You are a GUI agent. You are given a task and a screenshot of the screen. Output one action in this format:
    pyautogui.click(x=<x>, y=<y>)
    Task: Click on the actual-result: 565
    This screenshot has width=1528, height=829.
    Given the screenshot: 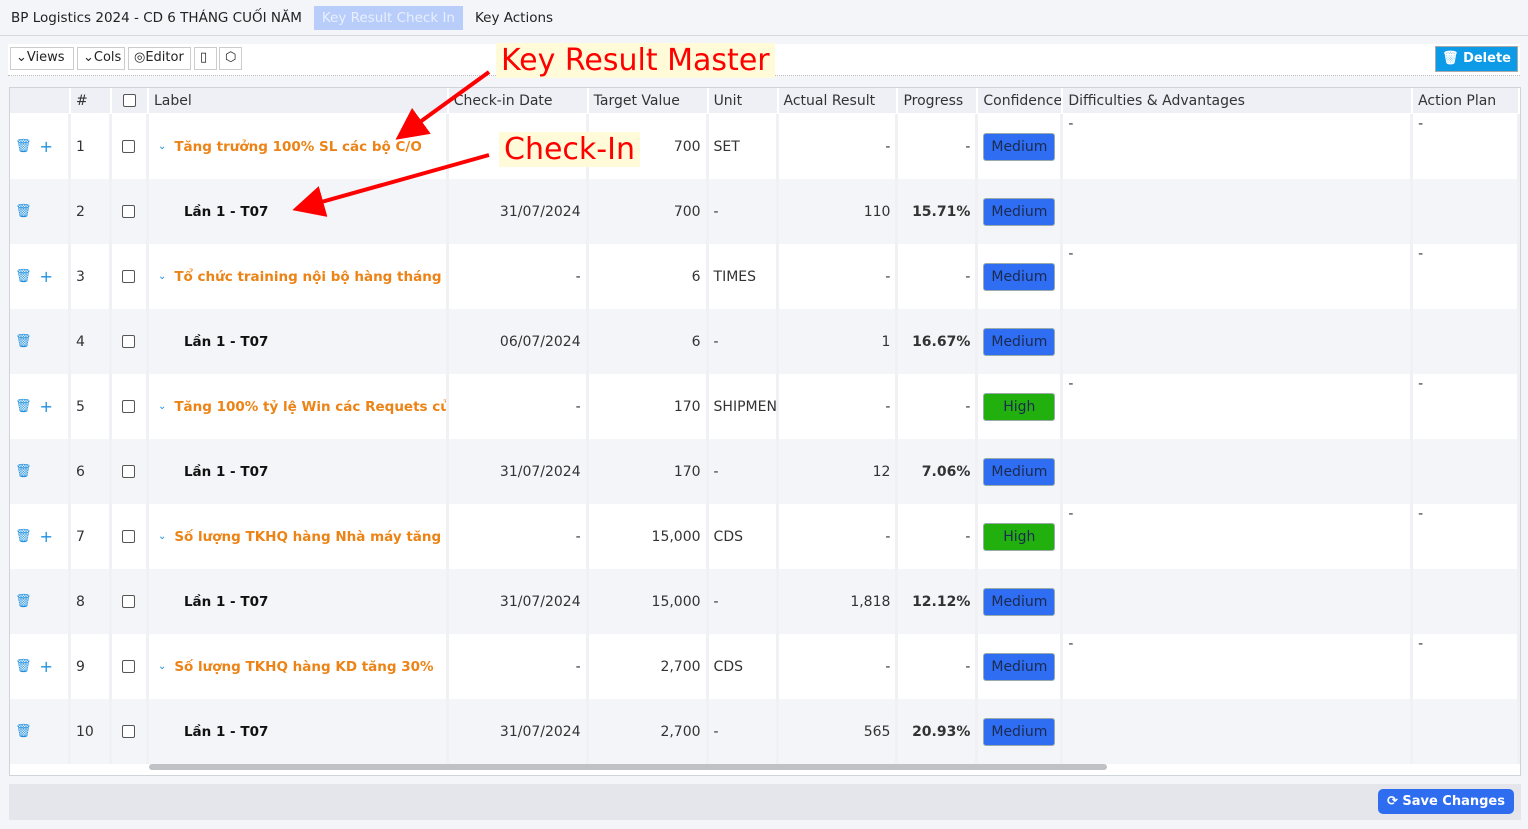 What is the action you would take?
    pyautogui.click(x=839, y=731)
    